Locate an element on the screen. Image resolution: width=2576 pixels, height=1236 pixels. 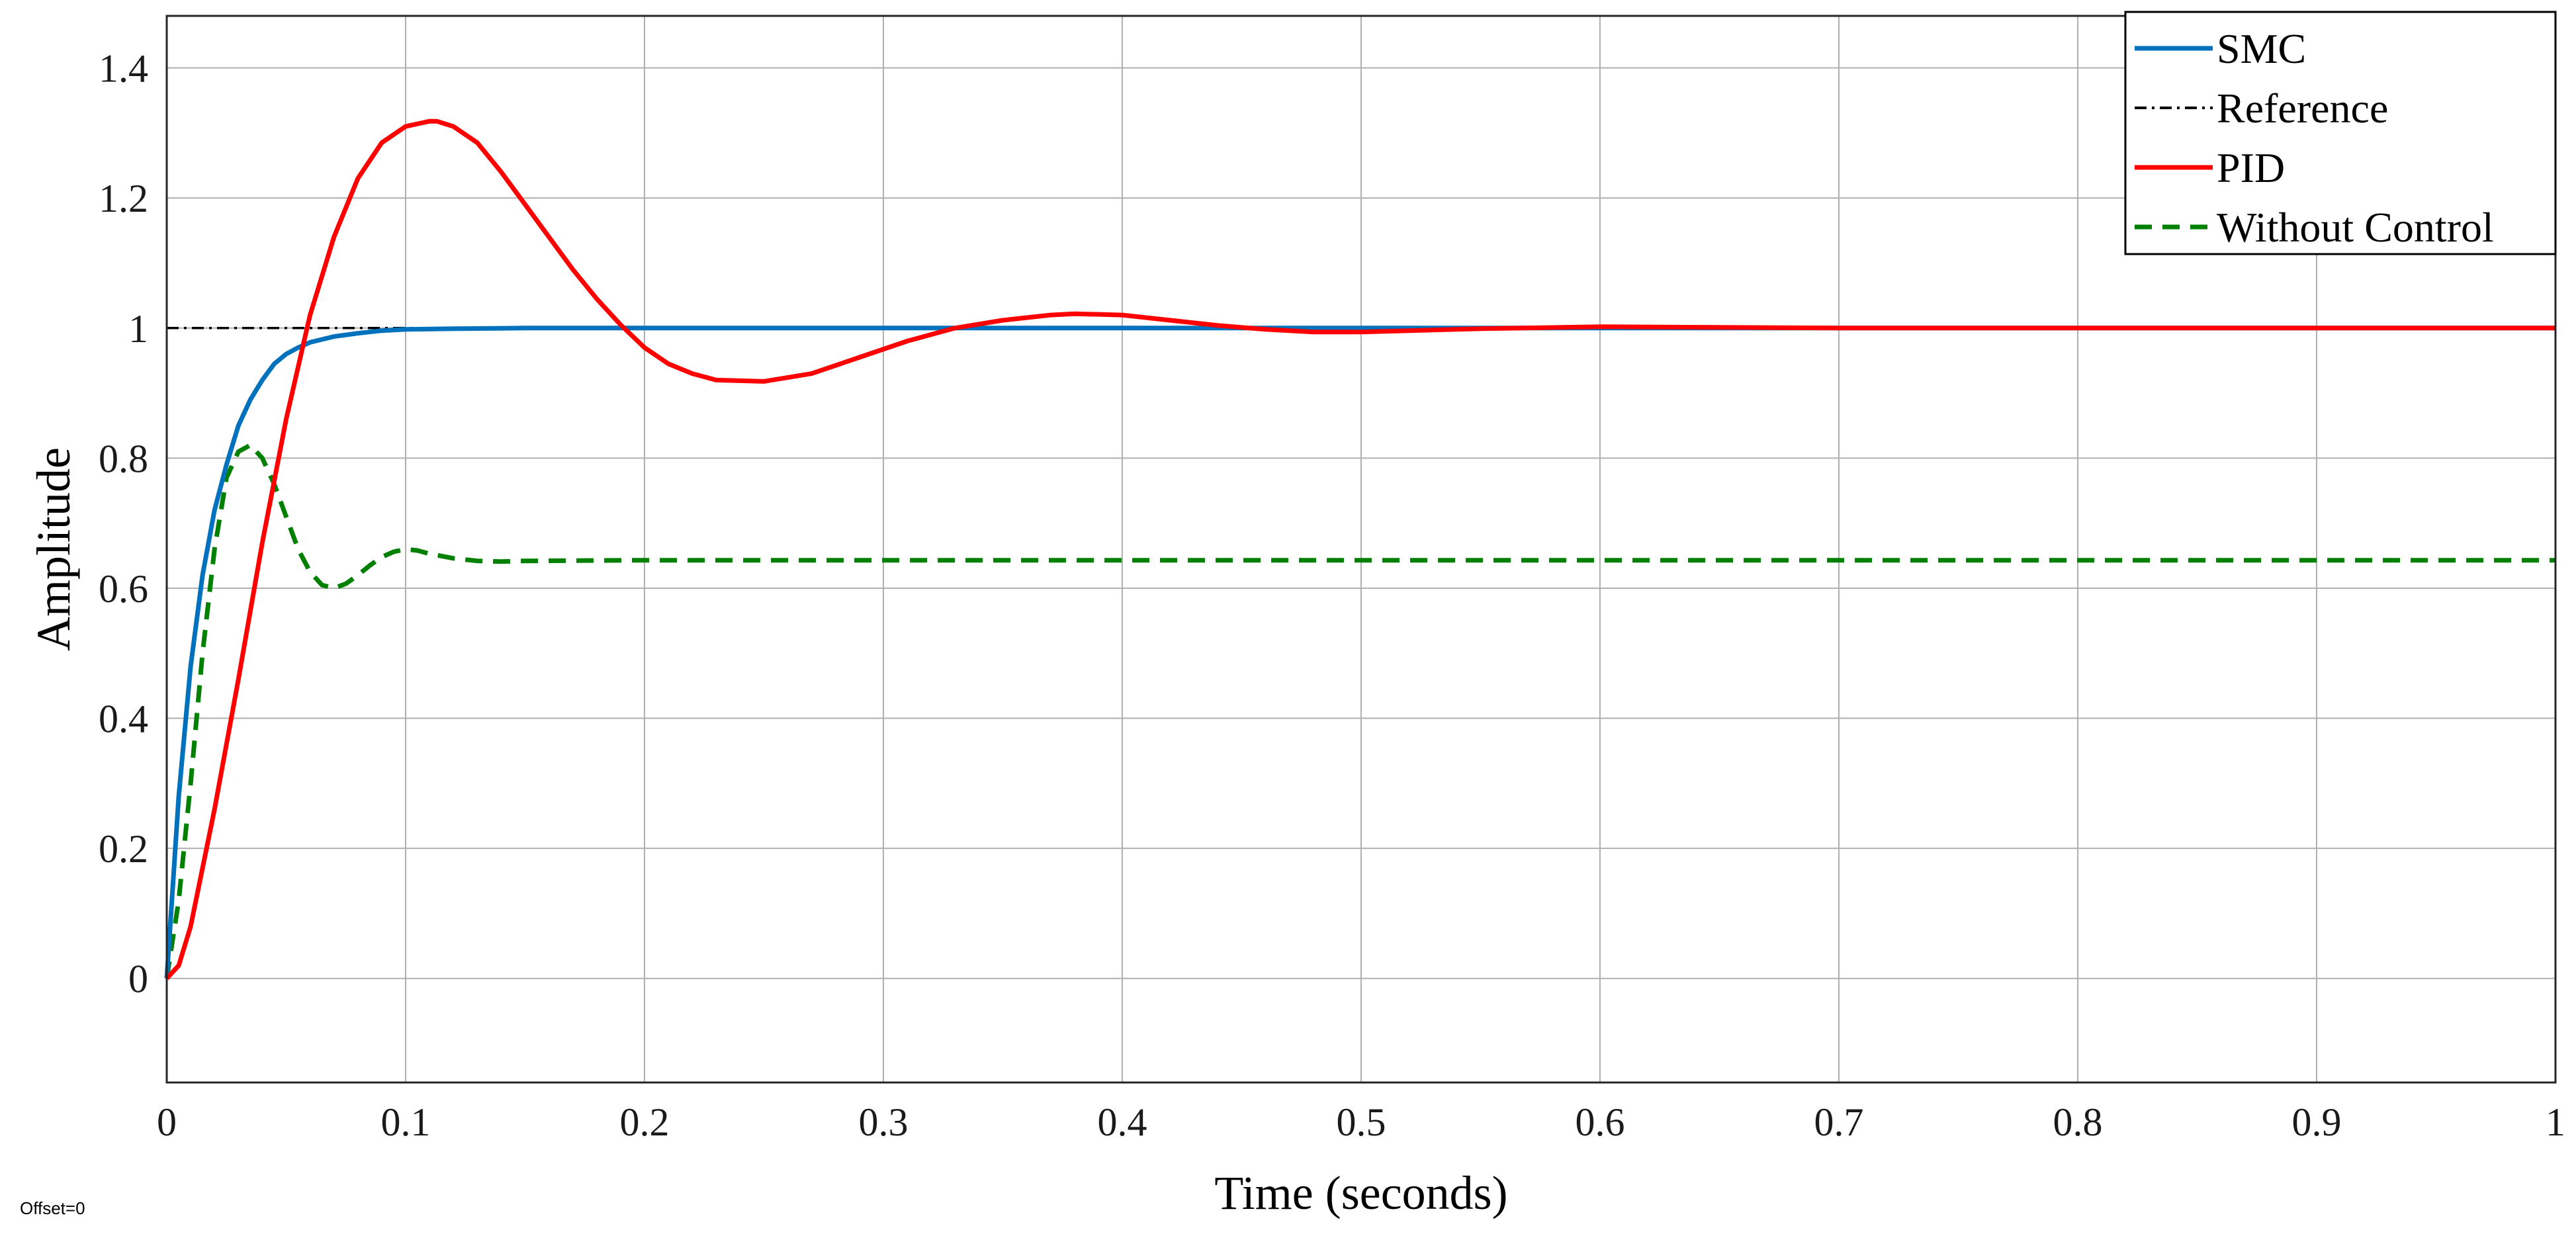
y-tick-label: 0.8 is located at coordinates (123, 458).